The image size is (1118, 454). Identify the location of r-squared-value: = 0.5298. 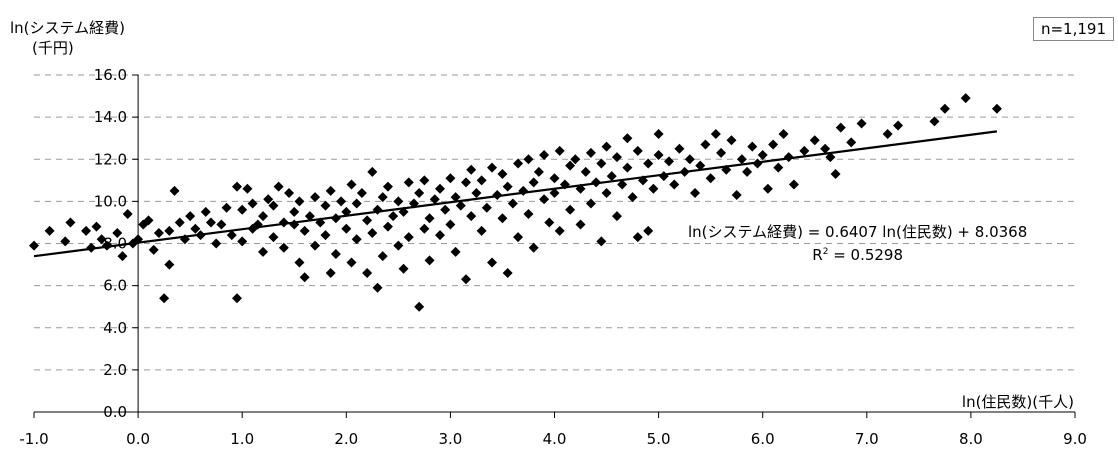
(866, 255).